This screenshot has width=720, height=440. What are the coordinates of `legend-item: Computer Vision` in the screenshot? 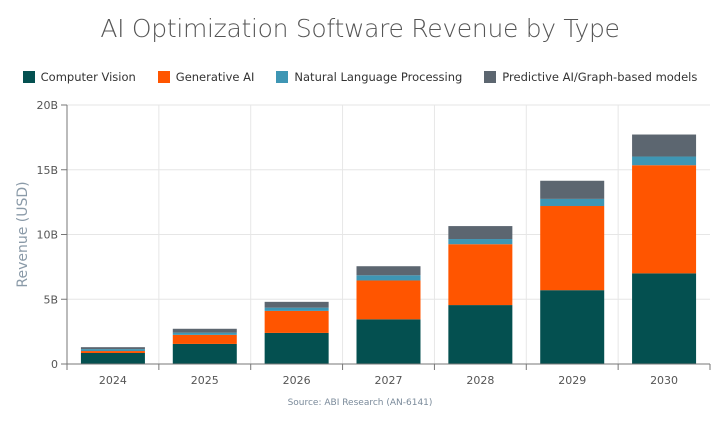 It's located at (79, 77).